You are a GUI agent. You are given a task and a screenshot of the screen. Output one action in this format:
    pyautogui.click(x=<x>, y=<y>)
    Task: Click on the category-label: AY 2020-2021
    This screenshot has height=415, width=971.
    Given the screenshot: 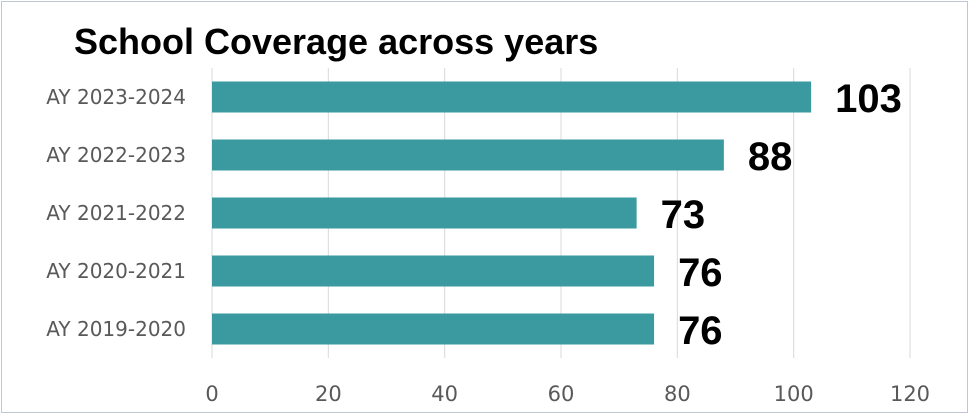 What is the action you would take?
    pyautogui.click(x=116, y=271)
    